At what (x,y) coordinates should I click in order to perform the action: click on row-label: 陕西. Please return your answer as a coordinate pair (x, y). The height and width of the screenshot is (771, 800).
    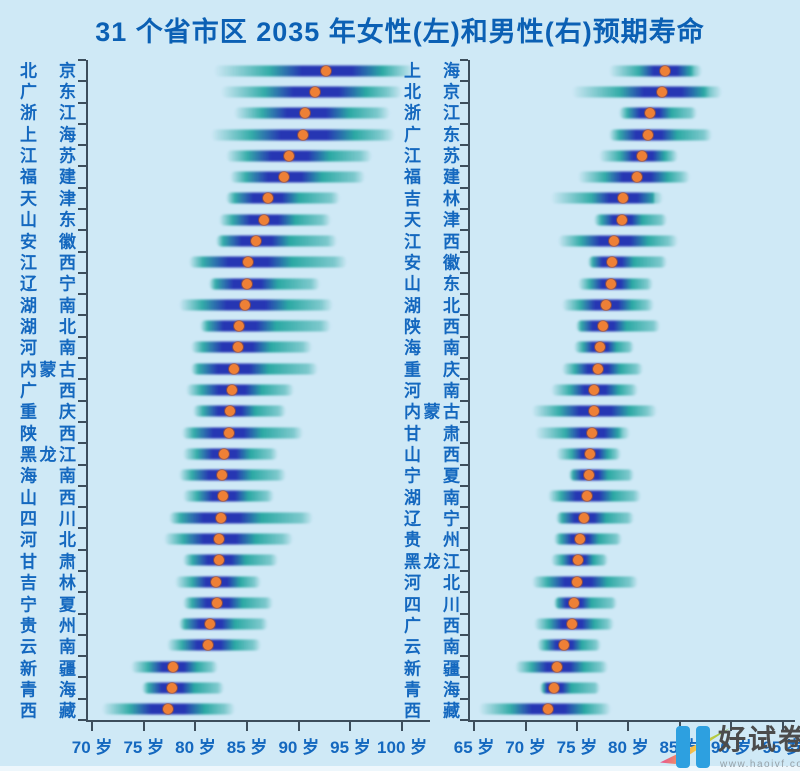
    Looking at the image, I should click on (48, 434).